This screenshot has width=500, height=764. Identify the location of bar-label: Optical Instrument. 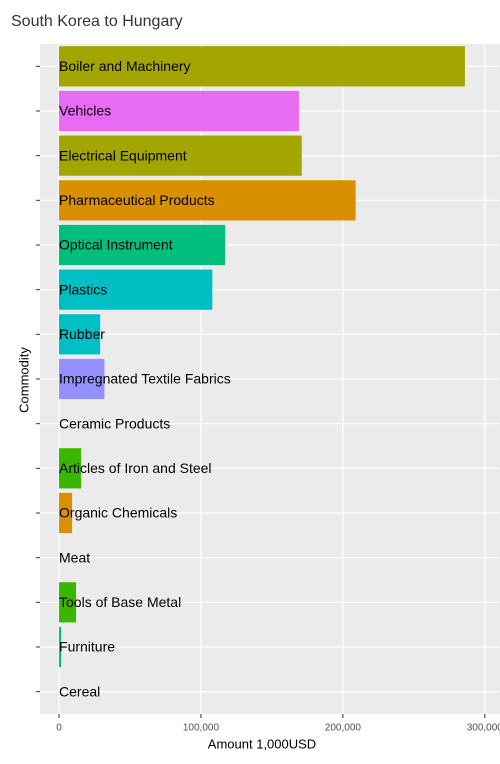
(116, 245).